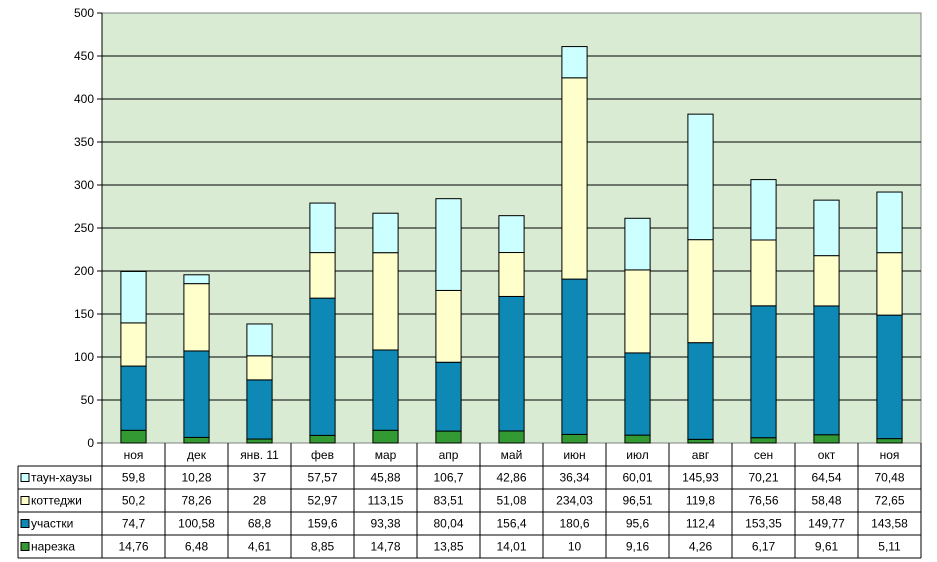 This screenshot has width=937, height=562. Describe the element at coordinates (52, 524) in the screenshot. I see `legend-label: участки` at that location.